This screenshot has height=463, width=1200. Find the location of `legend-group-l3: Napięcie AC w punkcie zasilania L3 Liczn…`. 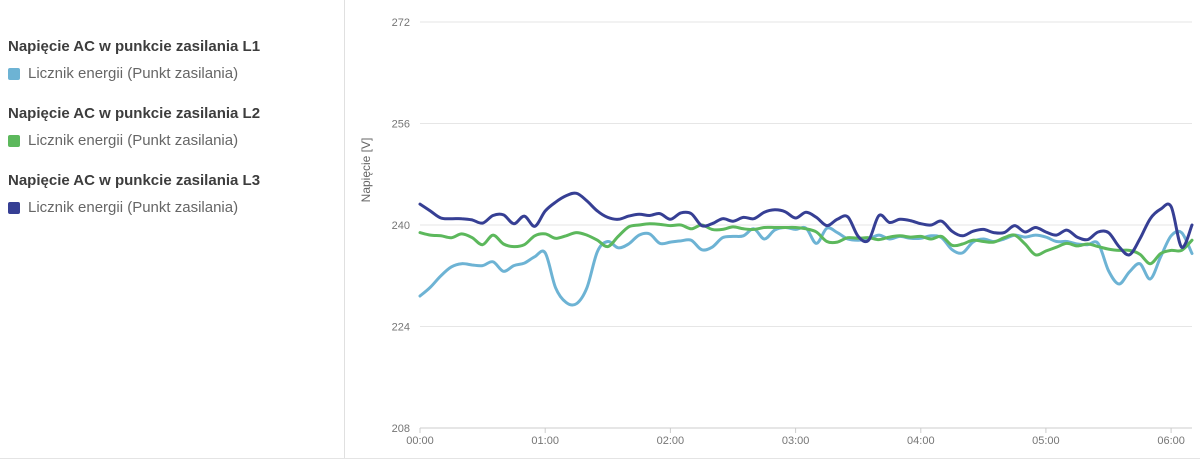

legend-group-l3: Napięcie AC w punkcie zasilania L3 Liczn… is located at coordinates (171, 194).